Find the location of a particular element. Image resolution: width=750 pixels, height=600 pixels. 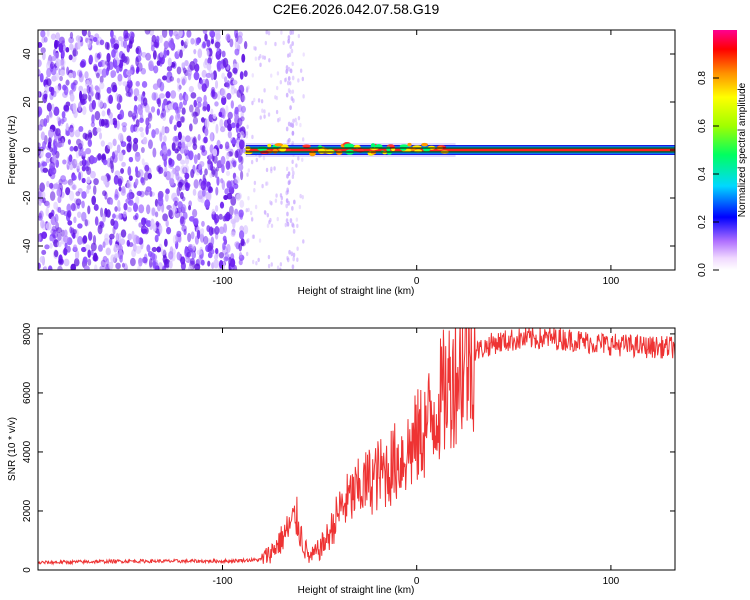

y-tick-label: -20 is located at coordinates (27, 197).